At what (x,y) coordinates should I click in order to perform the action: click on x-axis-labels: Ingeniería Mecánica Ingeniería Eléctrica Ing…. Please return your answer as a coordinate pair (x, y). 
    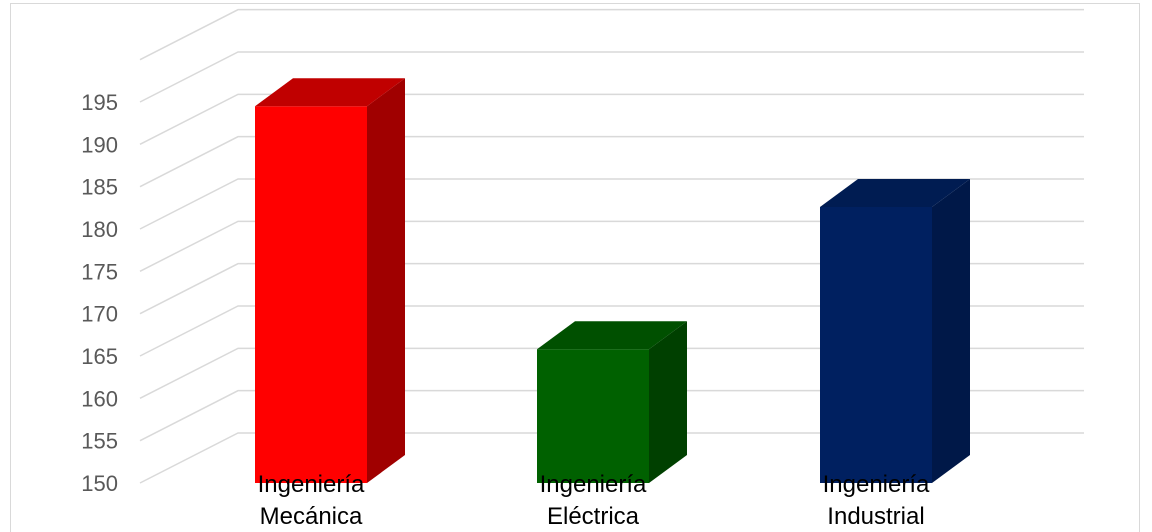
    Looking at the image, I should click on (594, 500).